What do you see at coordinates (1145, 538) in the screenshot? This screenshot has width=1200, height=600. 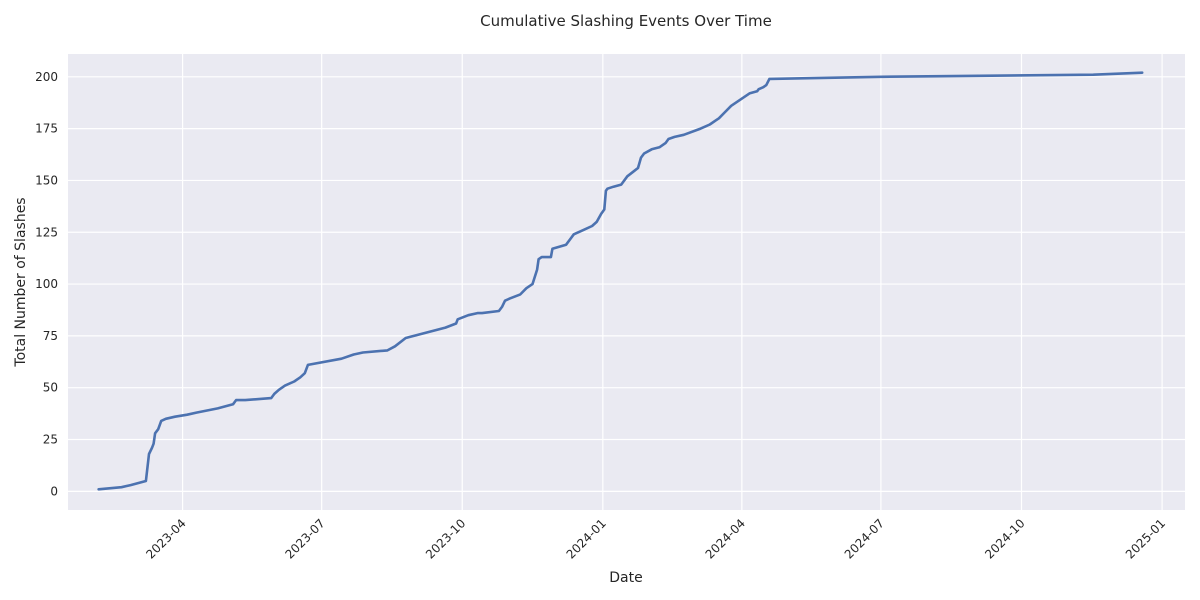 I see `x-tick-label: 2025-01` at bounding box center [1145, 538].